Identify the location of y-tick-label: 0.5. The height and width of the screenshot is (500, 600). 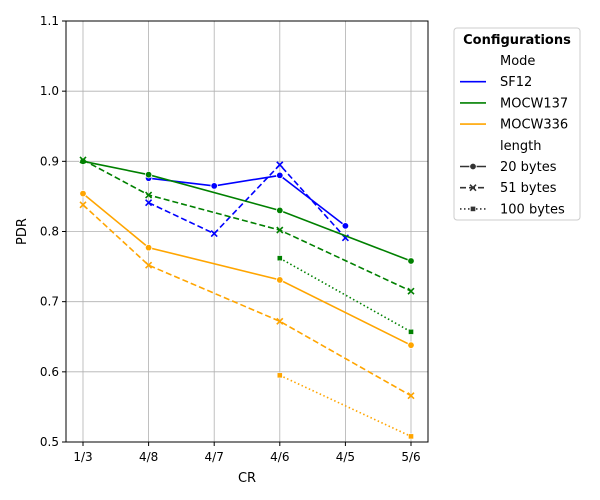
(49, 442).